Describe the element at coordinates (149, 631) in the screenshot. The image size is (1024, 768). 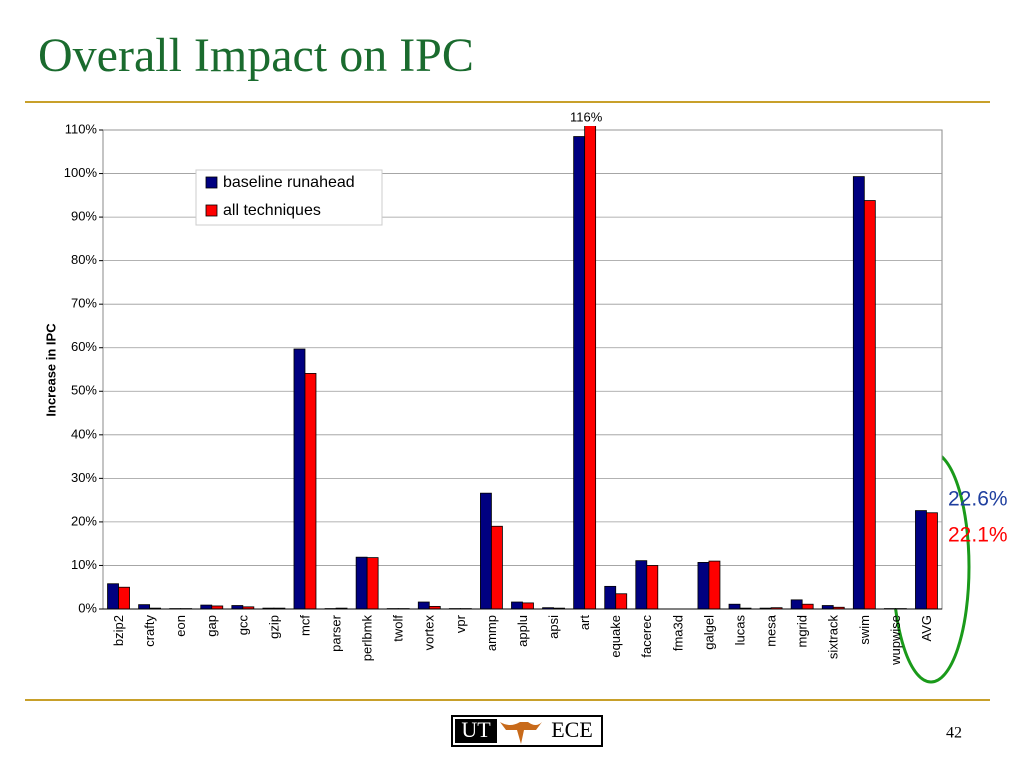
I see `x-tick-label: crafty` at that location.